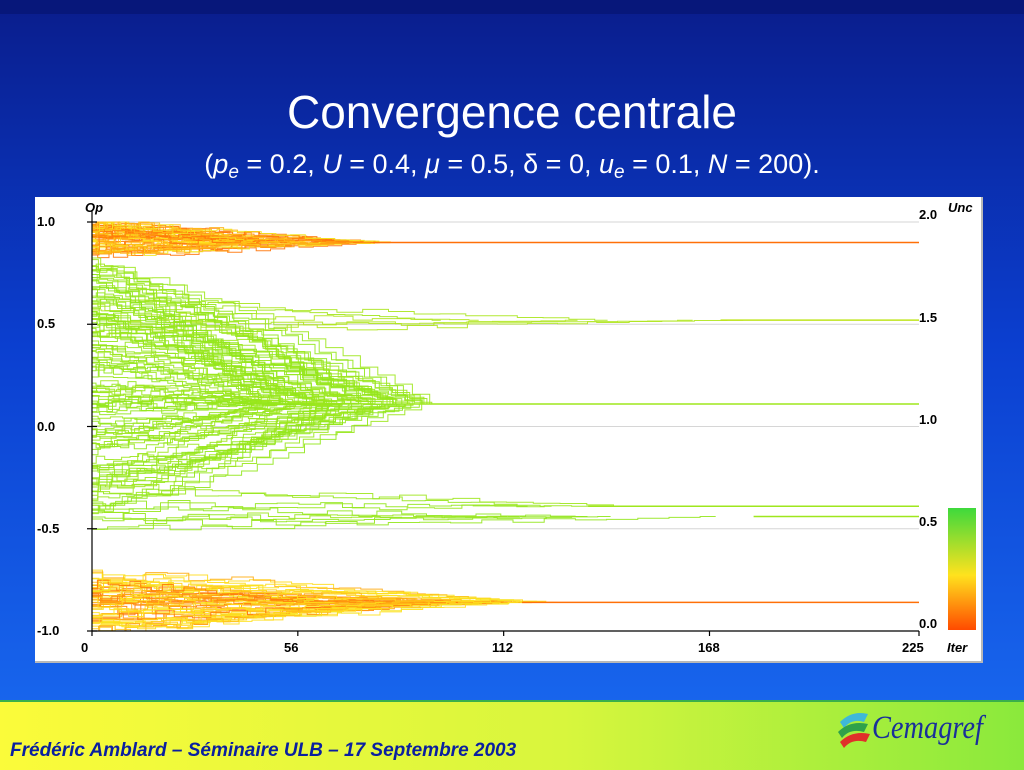 The image size is (1024, 770). What do you see at coordinates (481, 164) in the screenshot?
I see `param-mu-value: = 0.5,` at bounding box center [481, 164].